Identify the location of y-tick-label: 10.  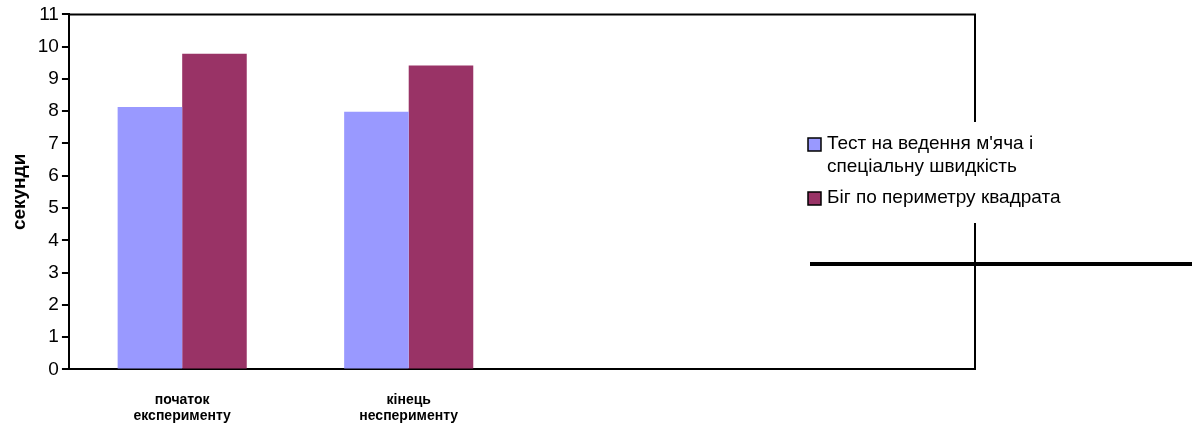
(48, 45).